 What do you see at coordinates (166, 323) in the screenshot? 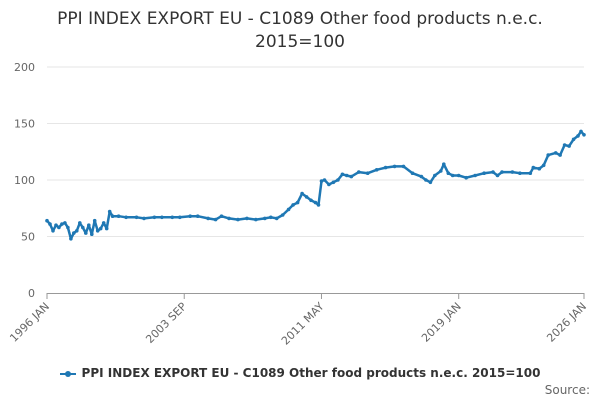
I see `x-tick-label: 2003 SEP` at bounding box center [166, 323].